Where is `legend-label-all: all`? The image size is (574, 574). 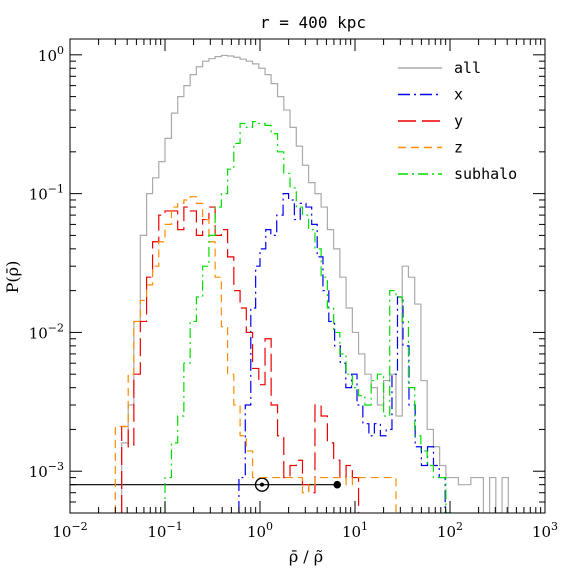 legend-label-all: all is located at coordinates (467, 68).